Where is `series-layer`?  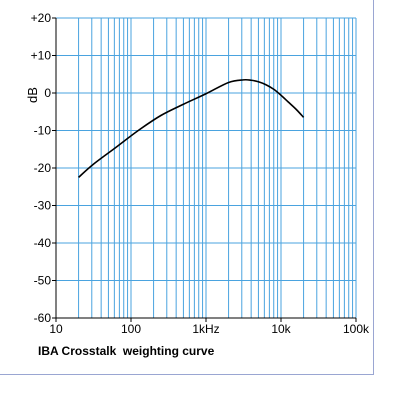
series-layer is located at coordinates (191, 128).